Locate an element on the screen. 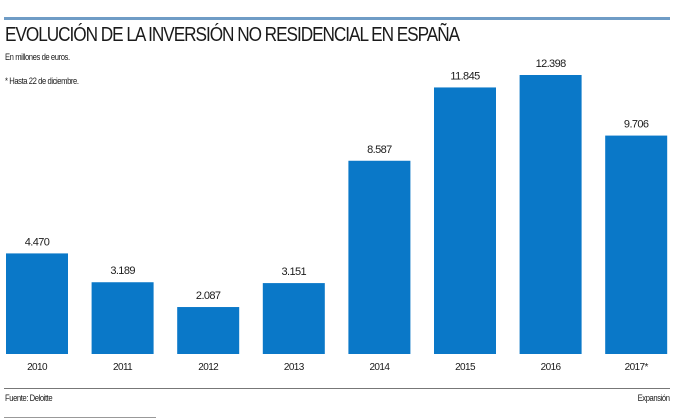 Image resolution: width=674 pixels, height=420 pixels. value-label: 3.189 is located at coordinates (122, 271).